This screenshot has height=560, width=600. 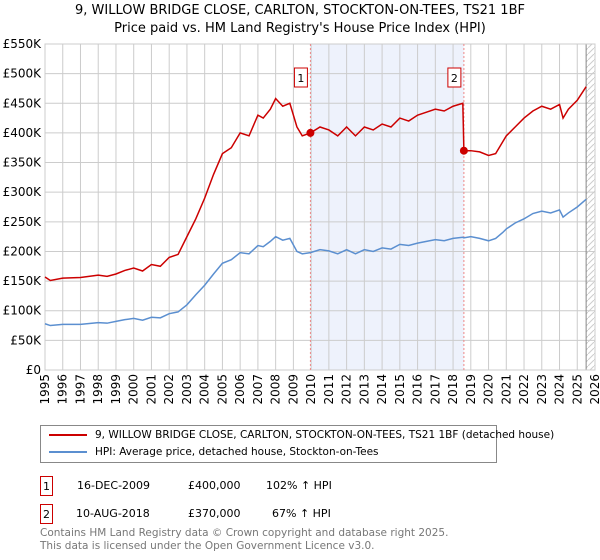 I want to click on sale-label: 1, so click(x=300, y=78).